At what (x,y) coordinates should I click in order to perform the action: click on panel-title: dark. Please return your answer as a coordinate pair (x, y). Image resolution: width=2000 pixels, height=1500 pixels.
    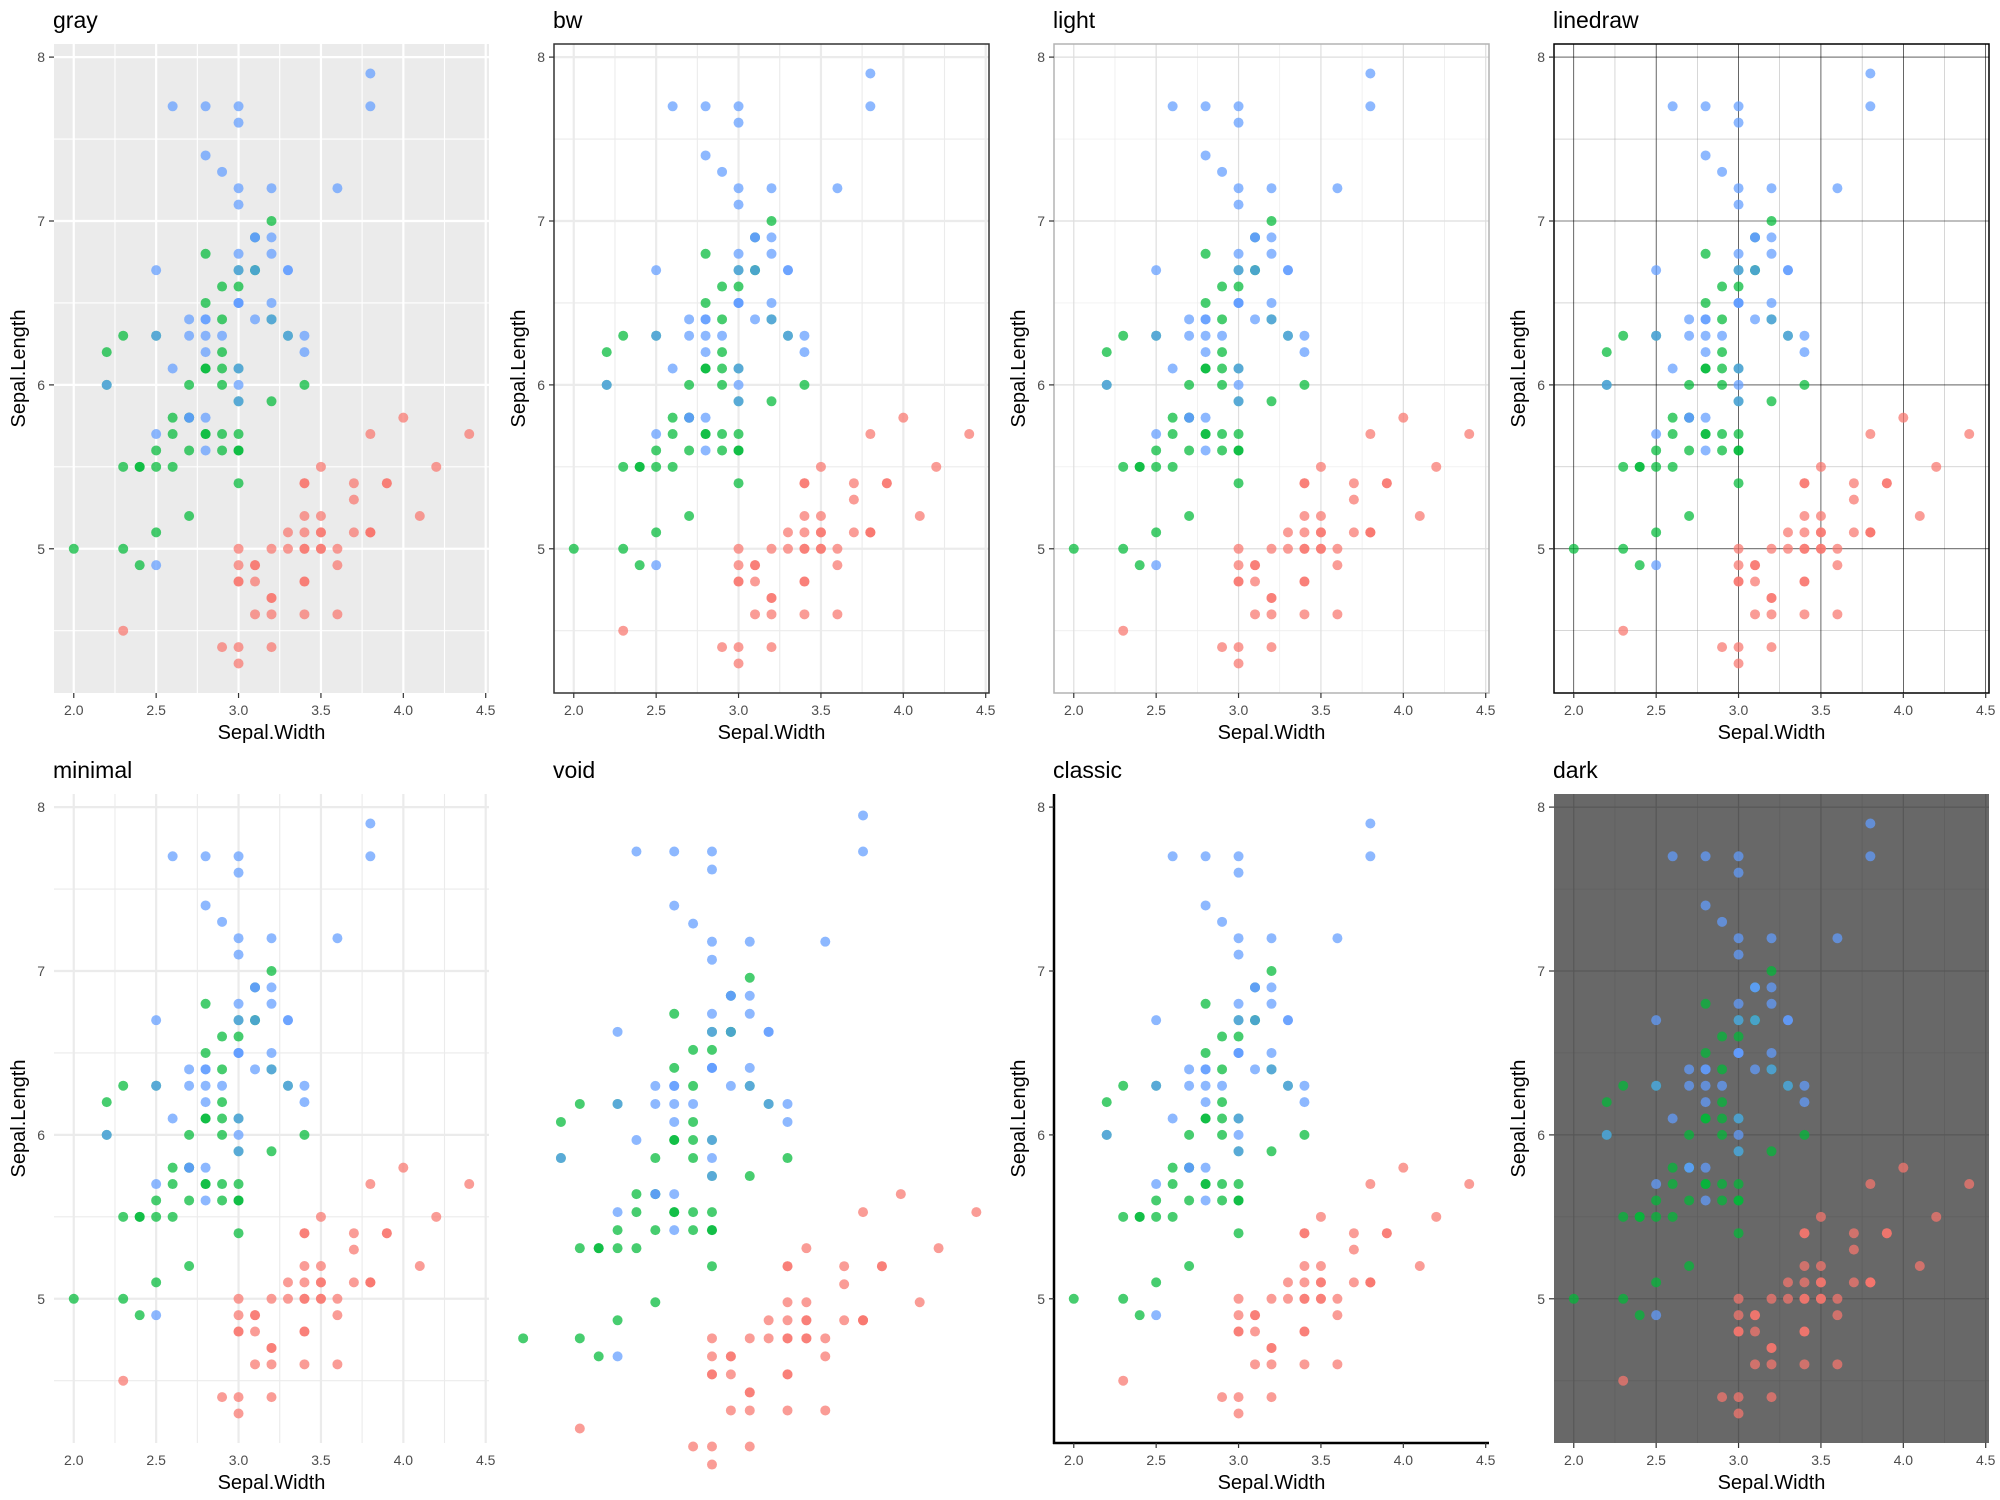
    Looking at the image, I should click on (1575, 770).